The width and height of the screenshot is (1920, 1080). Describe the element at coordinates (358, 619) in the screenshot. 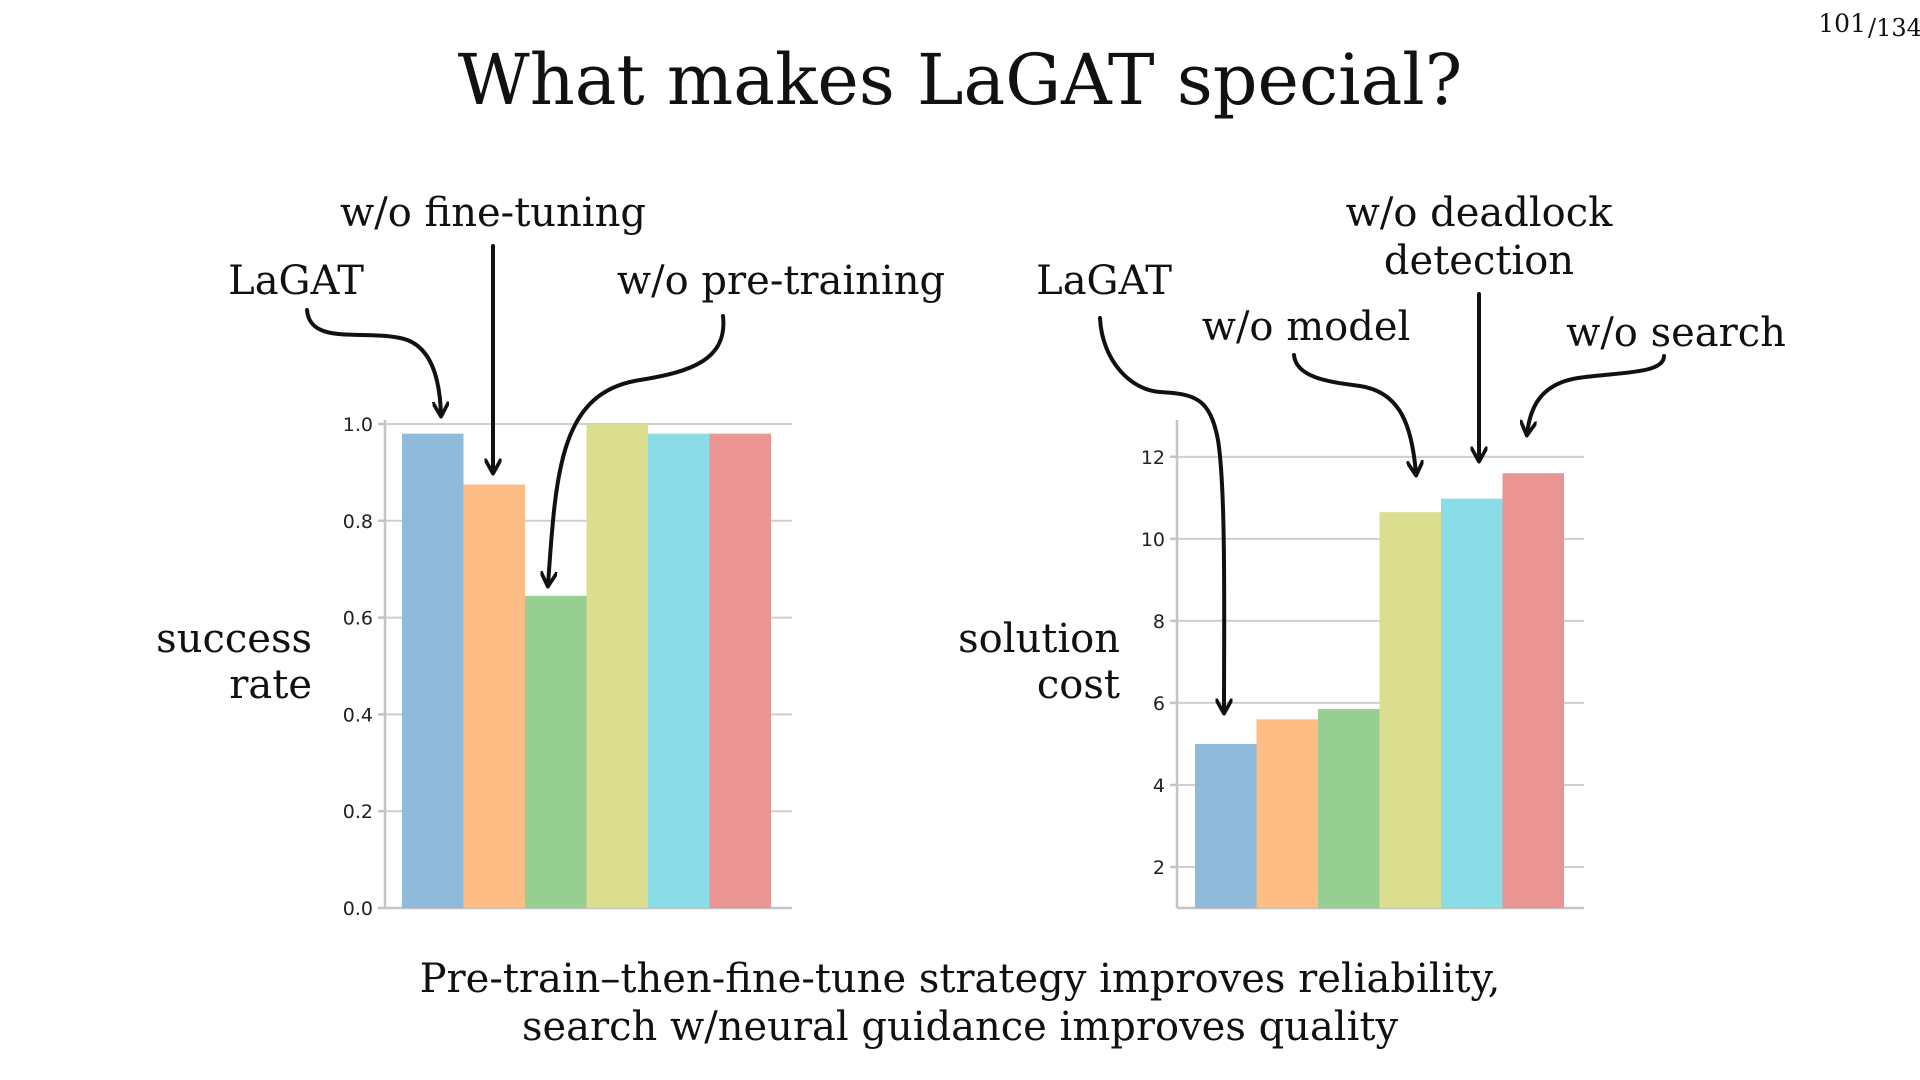

I see `success-rate-tick-label: 0.6` at that location.